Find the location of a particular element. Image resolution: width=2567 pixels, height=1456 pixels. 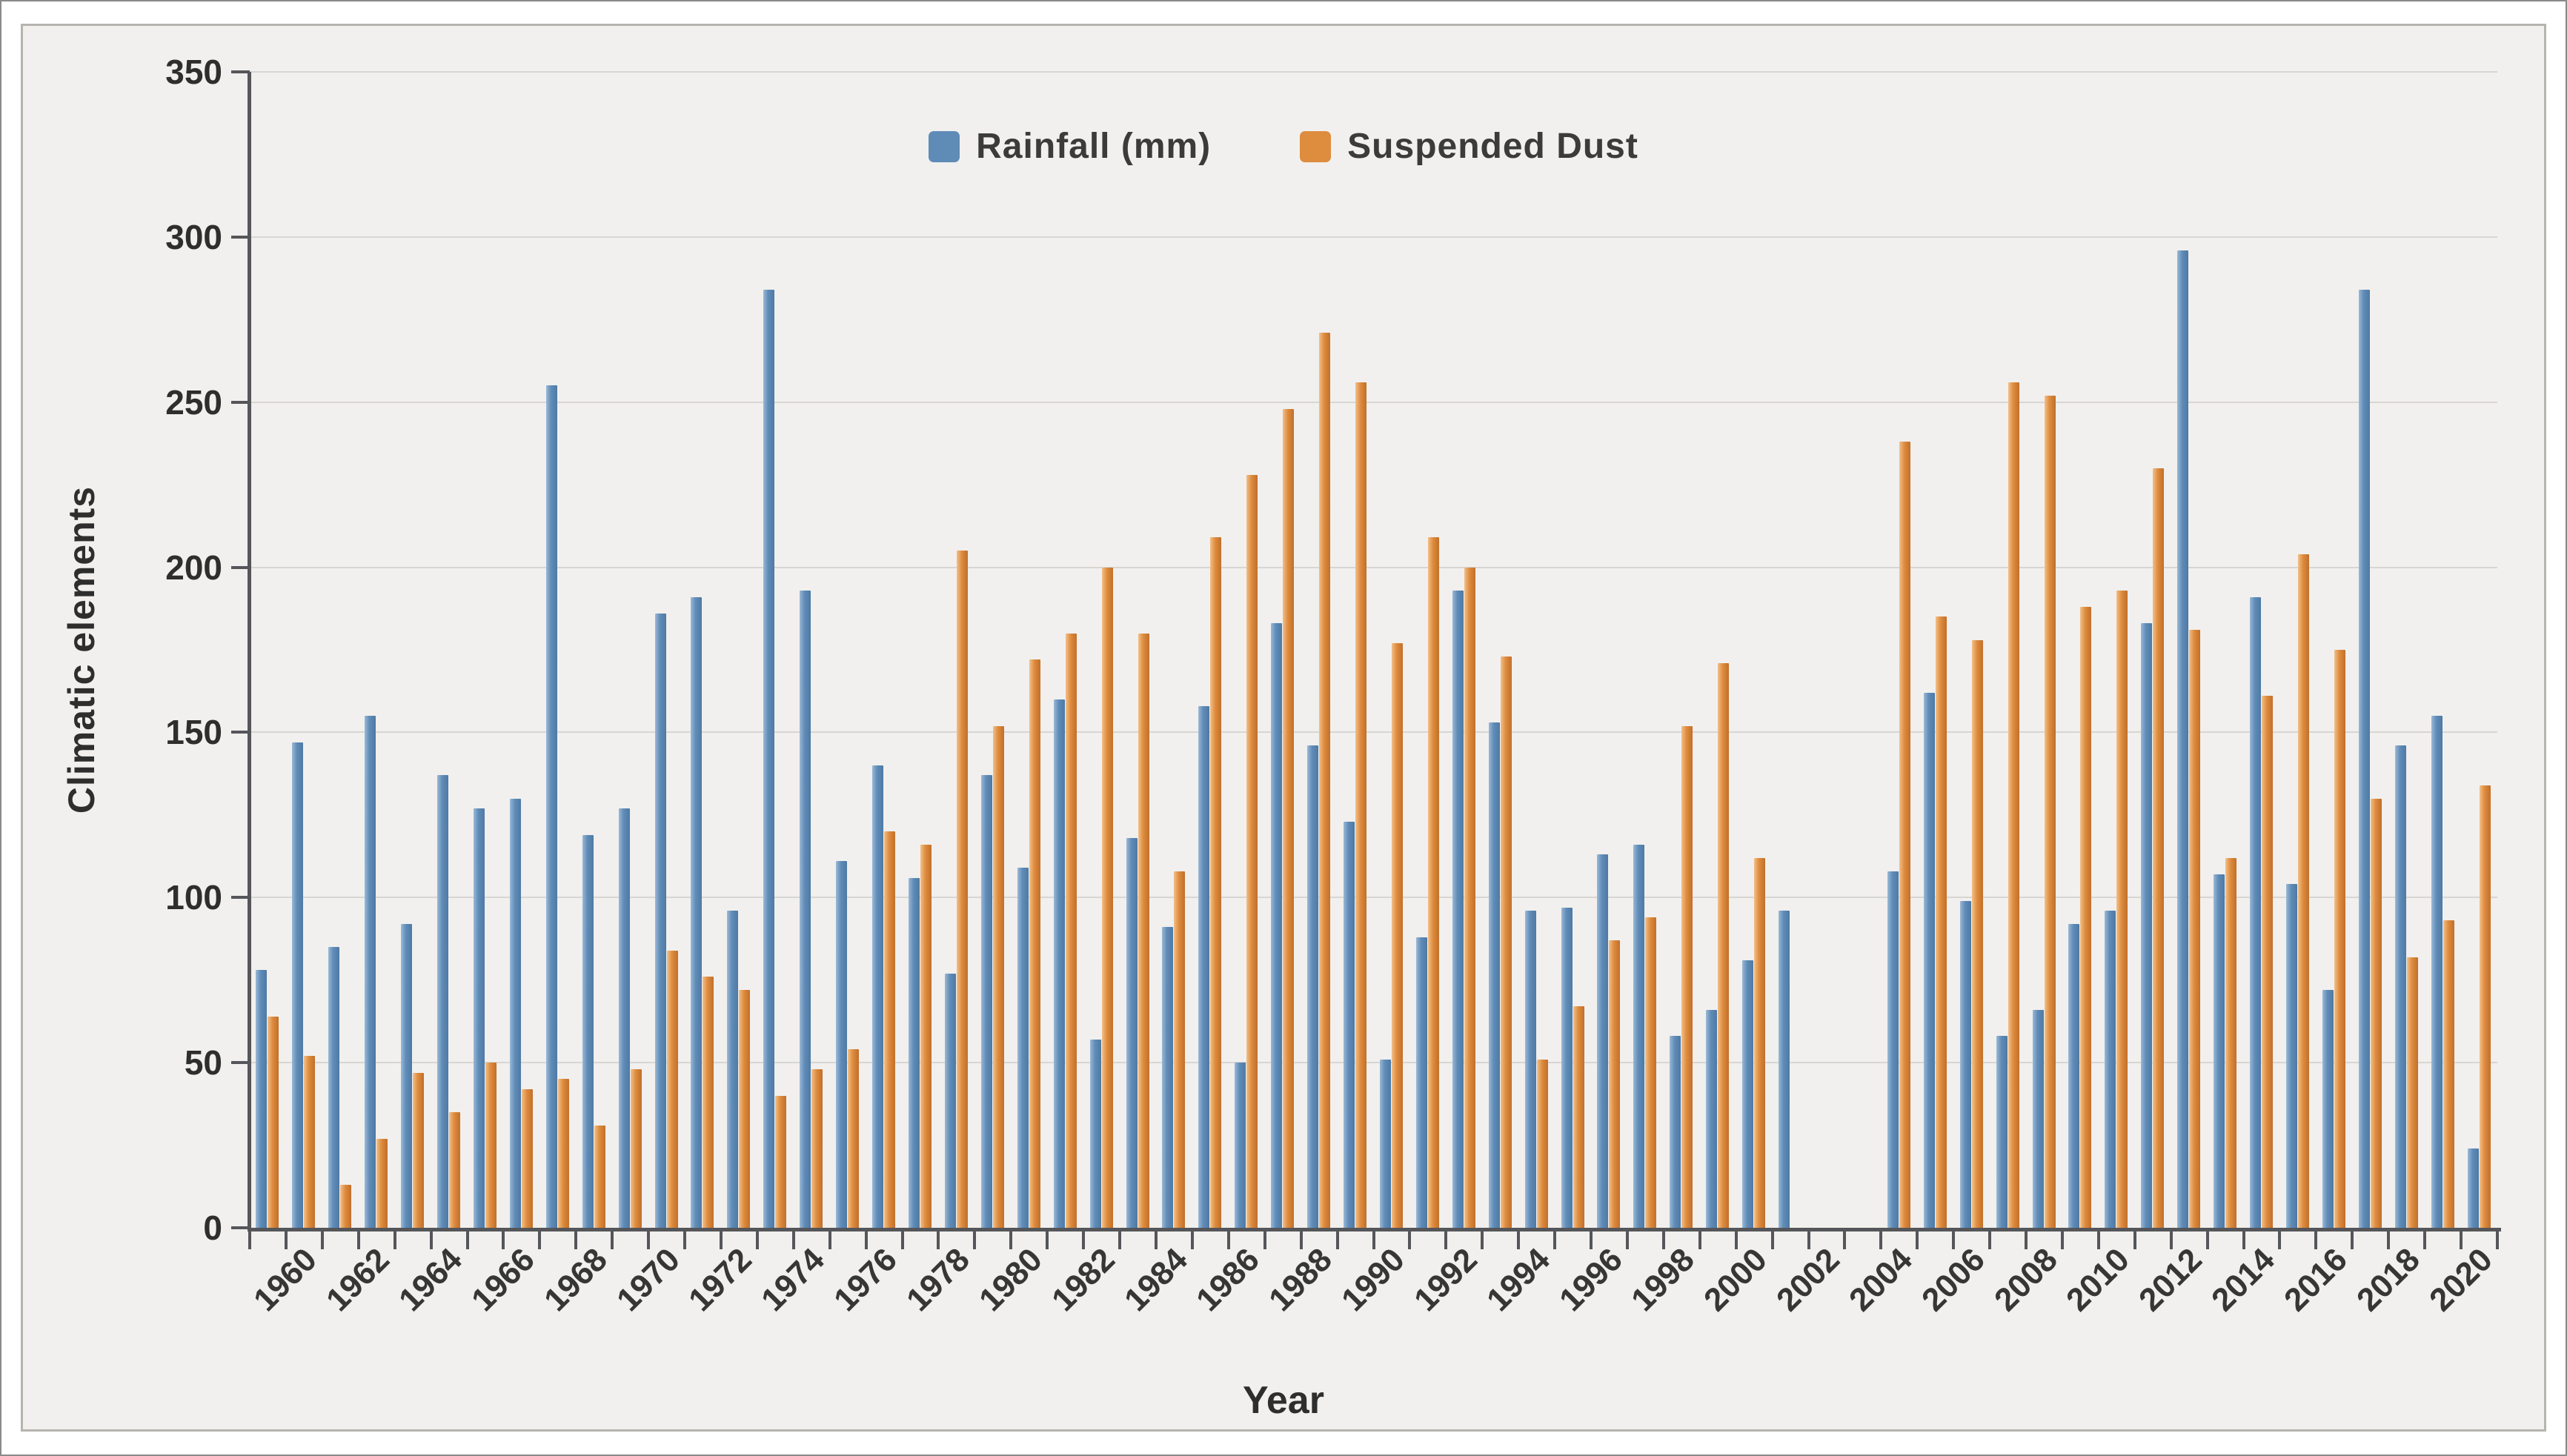

y-axis-line is located at coordinates (249, 651).